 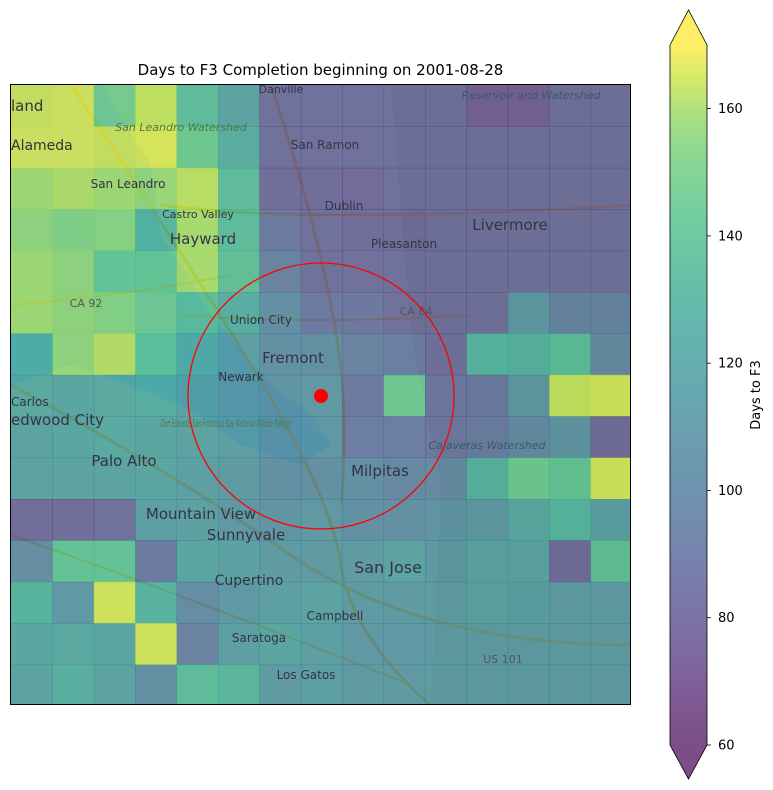 What do you see at coordinates (261, 320) in the screenshot?
I see `place-label: Union City` at bounding box center [261, 320].